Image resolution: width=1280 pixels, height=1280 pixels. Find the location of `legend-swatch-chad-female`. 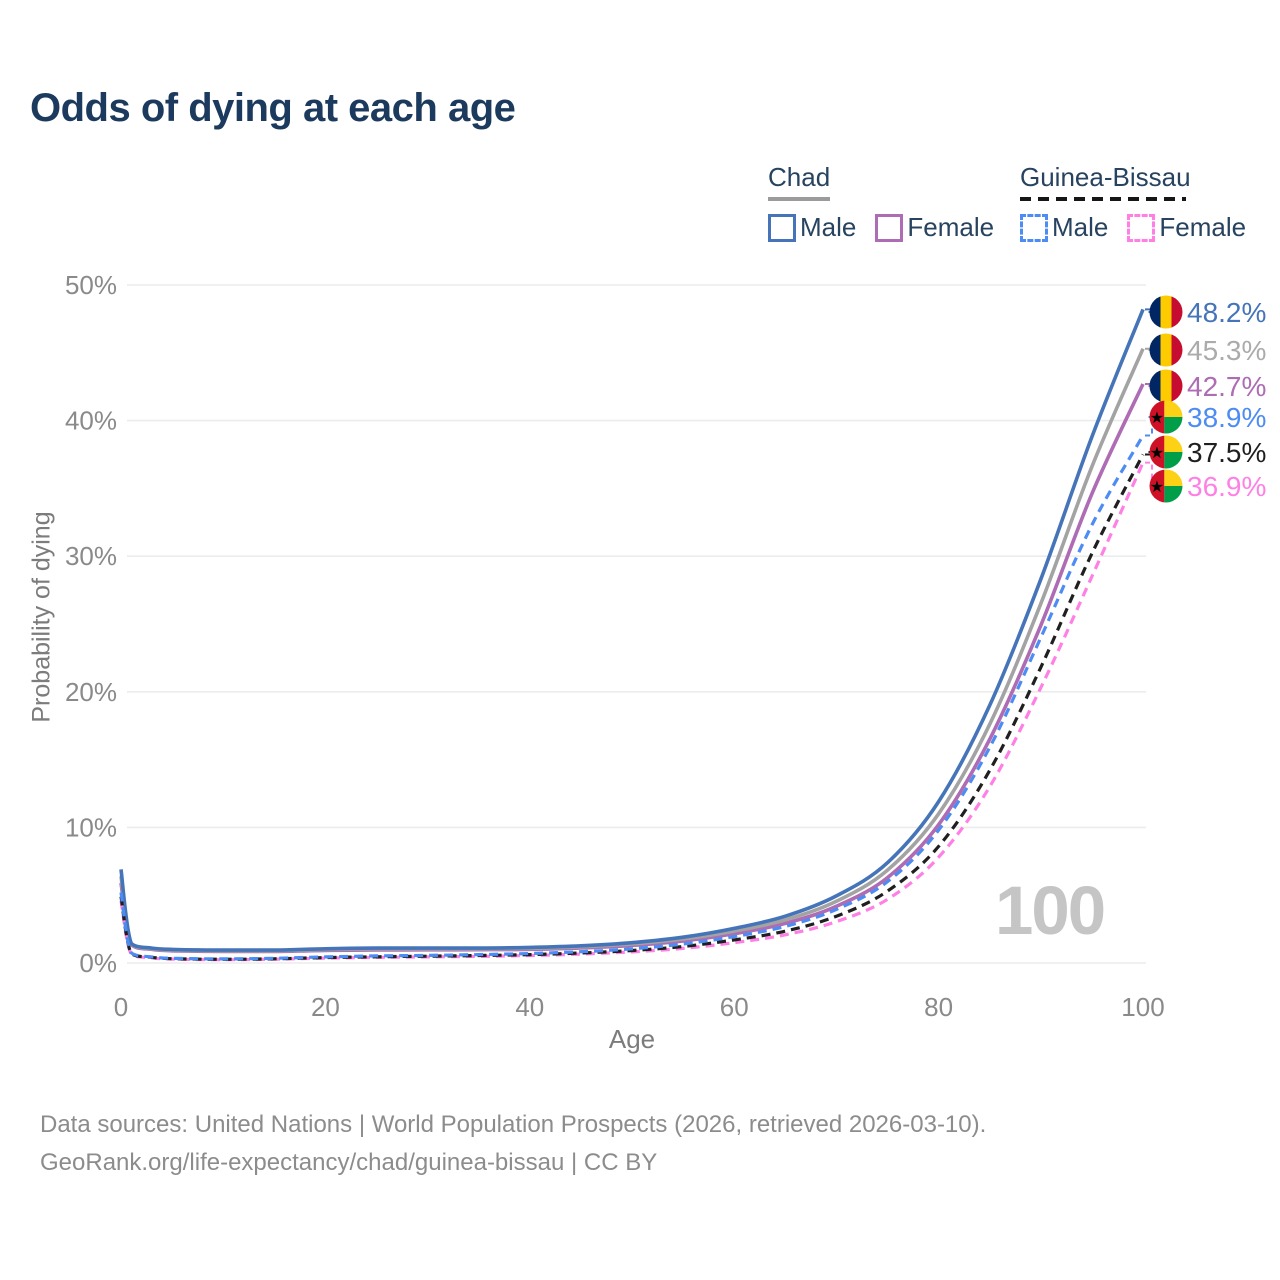

legend-swatch-chad-female is located at coordinates (889, 227).